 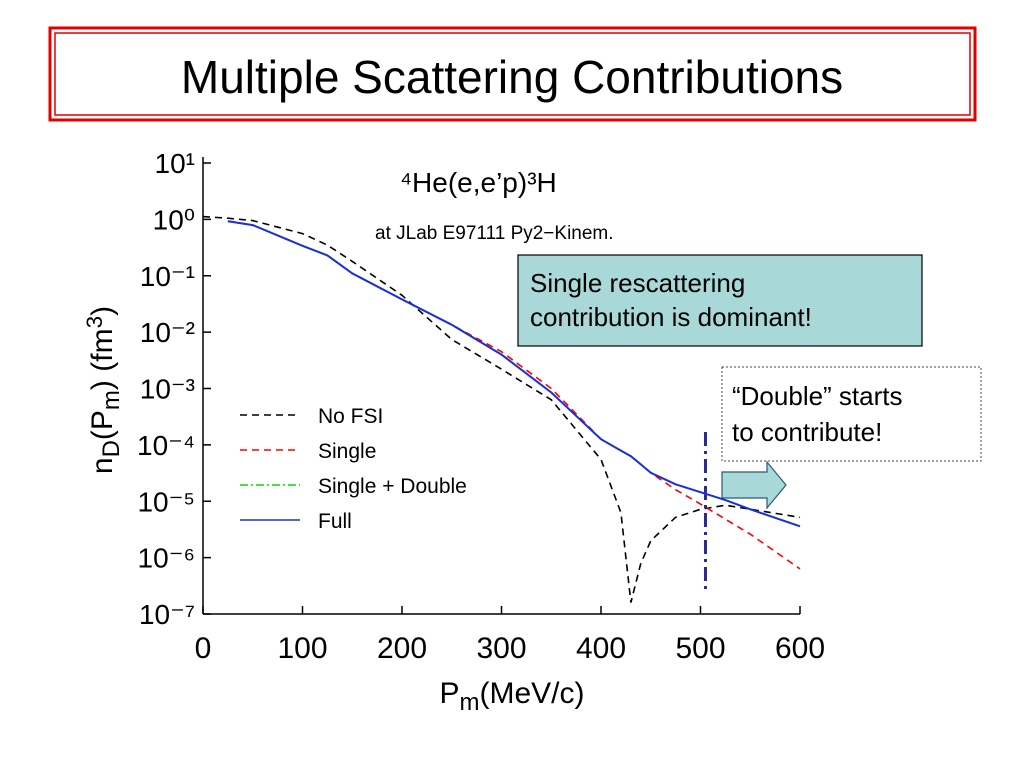 I want to click on x-tick-label: 600, so click(x=800, y=648).